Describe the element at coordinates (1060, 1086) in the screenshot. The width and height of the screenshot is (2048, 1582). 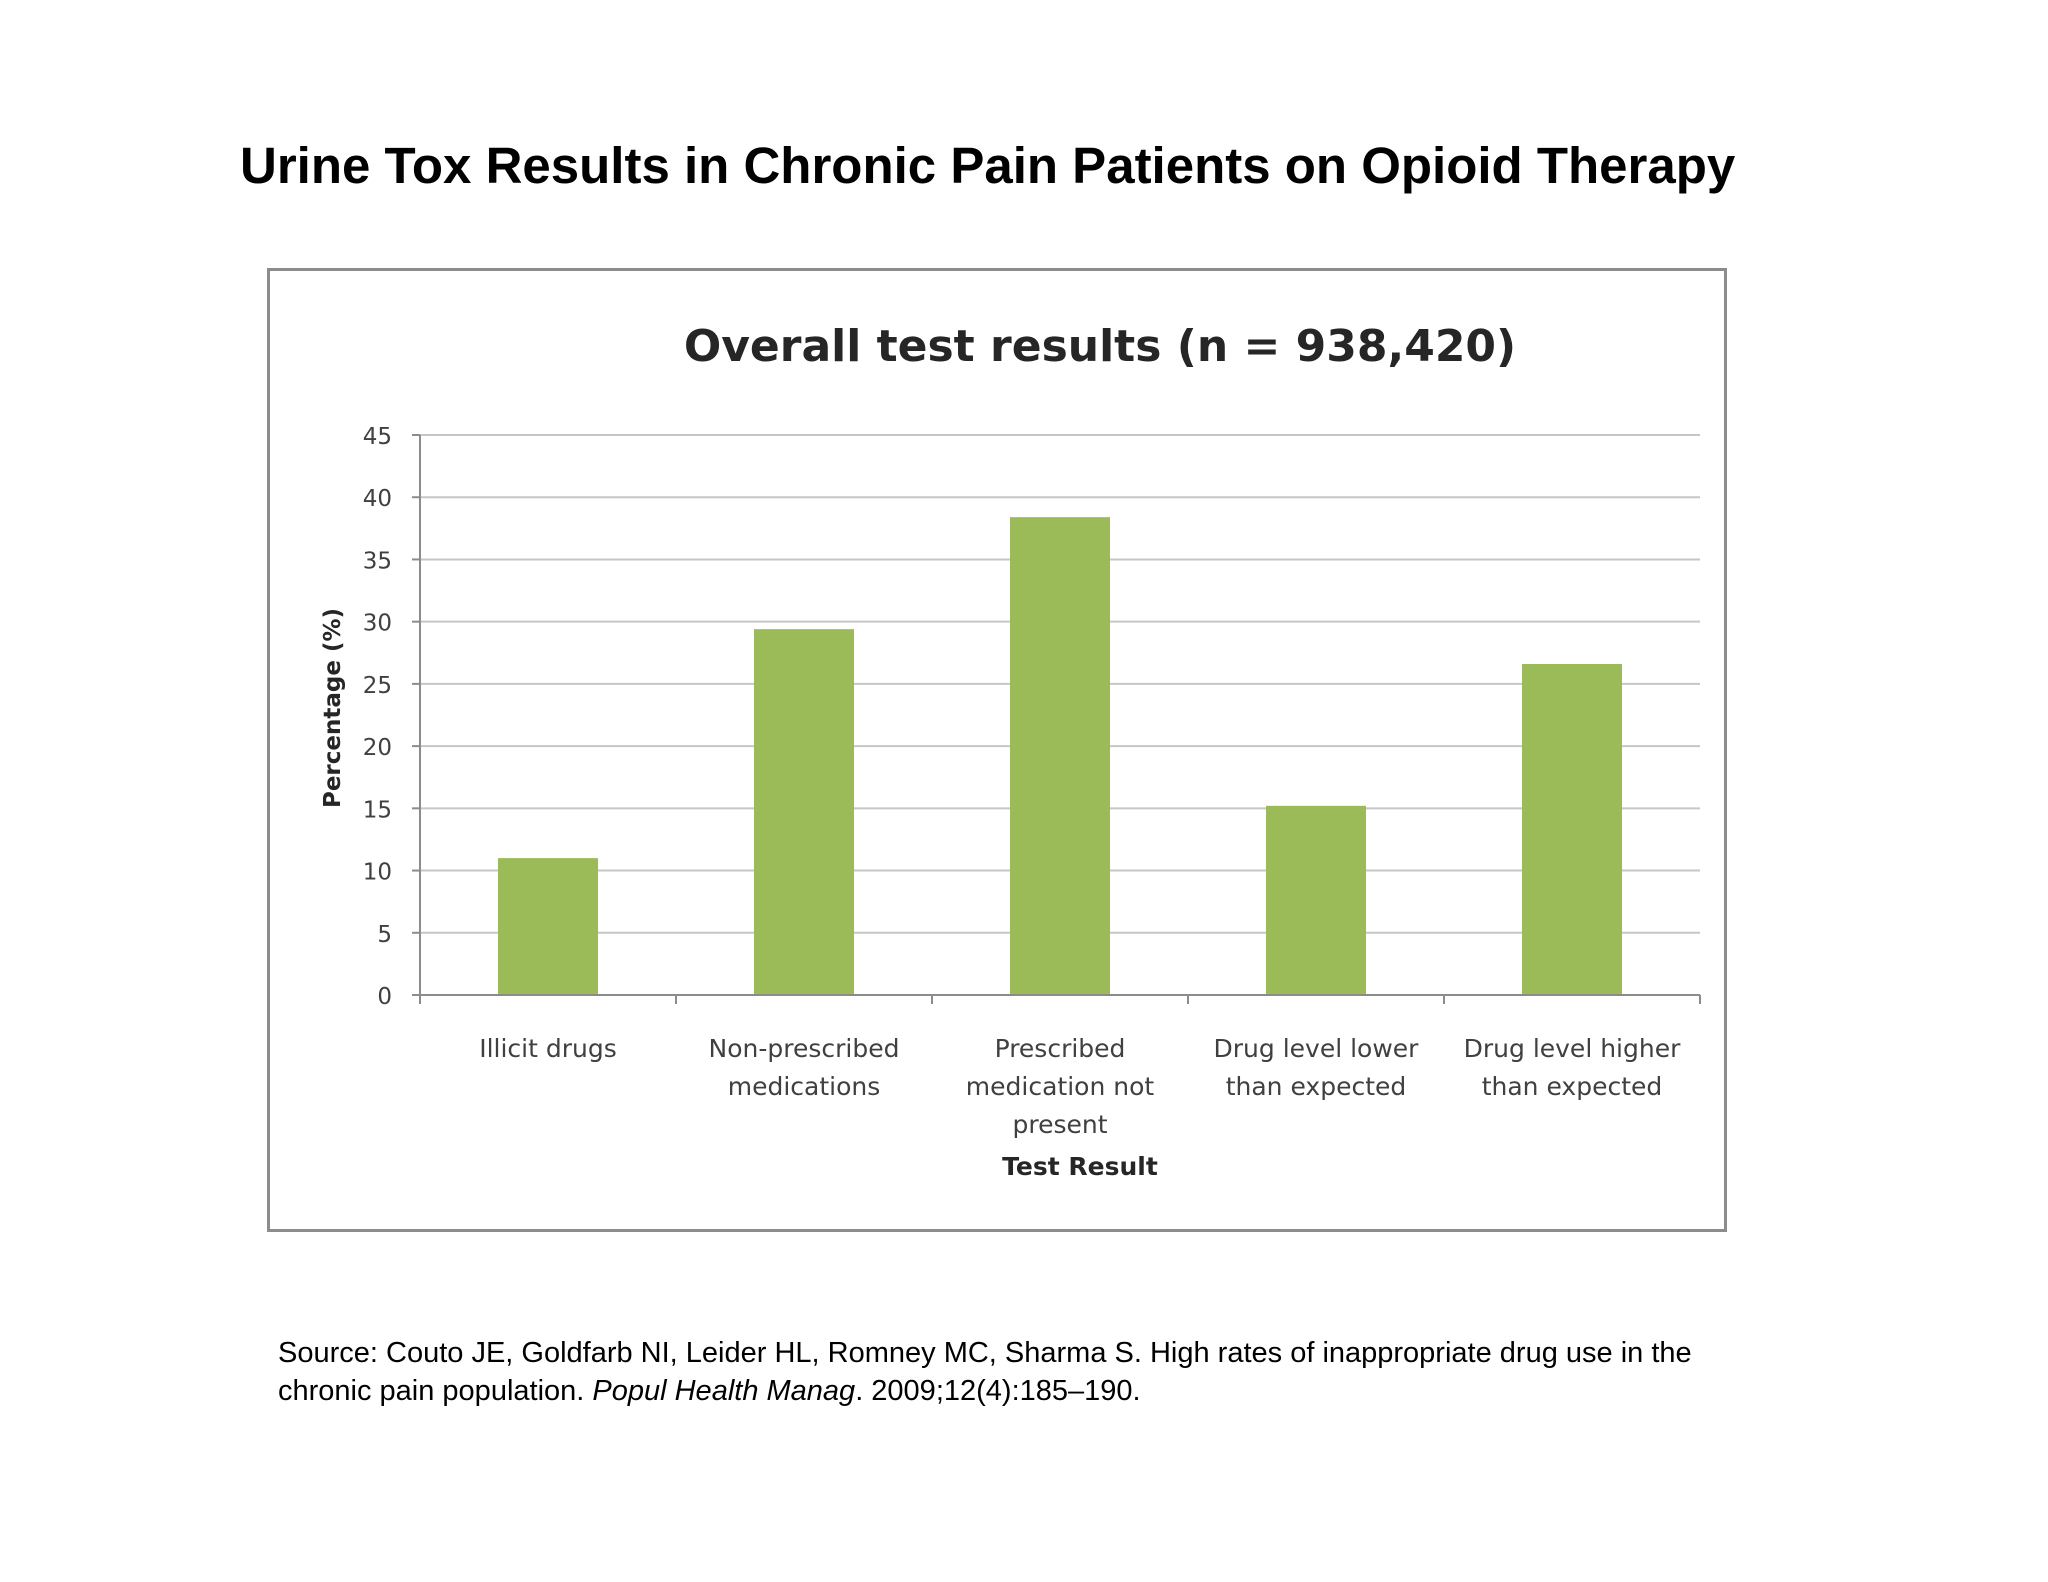
I see `x-category-label: Prescribed medication not present` at that location.